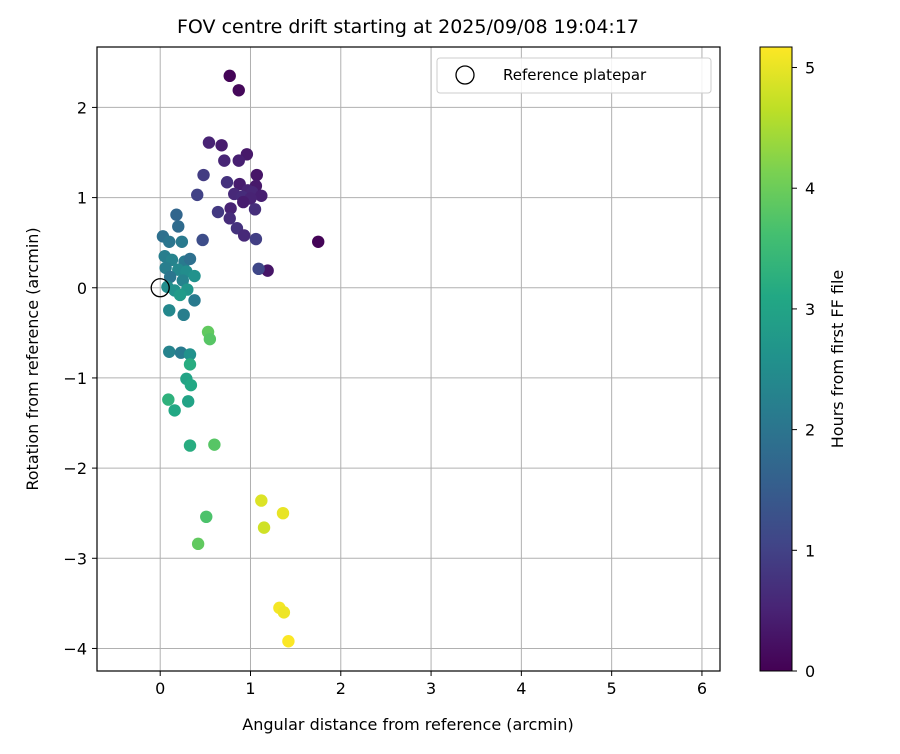  I want to click on colorbar-label: Hours from first FF file, so click(837, 359).